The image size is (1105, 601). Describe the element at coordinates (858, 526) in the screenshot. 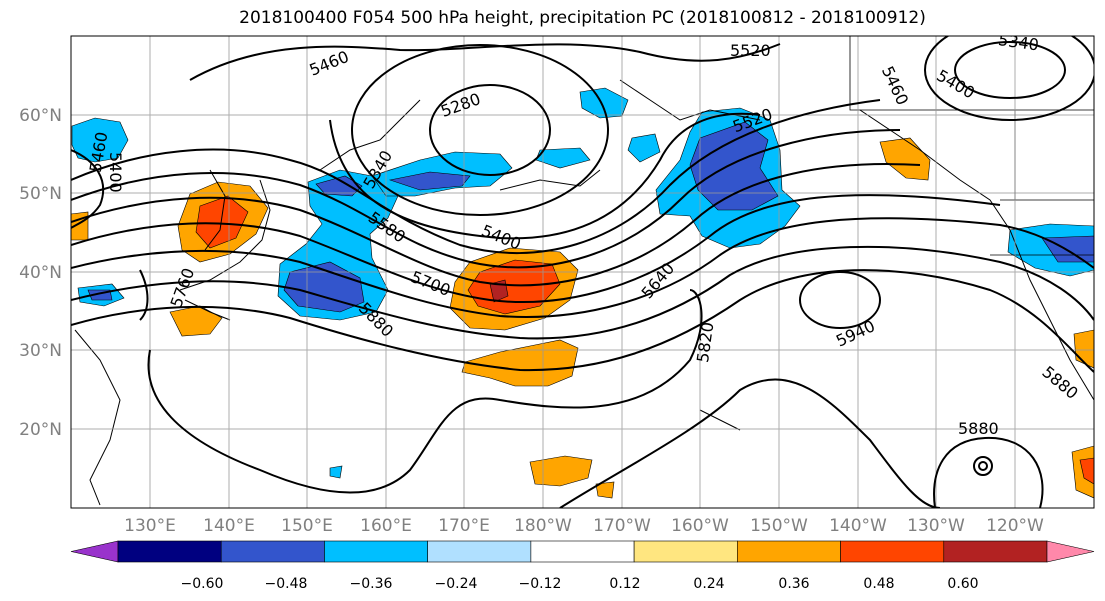

I see `lon-label: 140°W` at that location.